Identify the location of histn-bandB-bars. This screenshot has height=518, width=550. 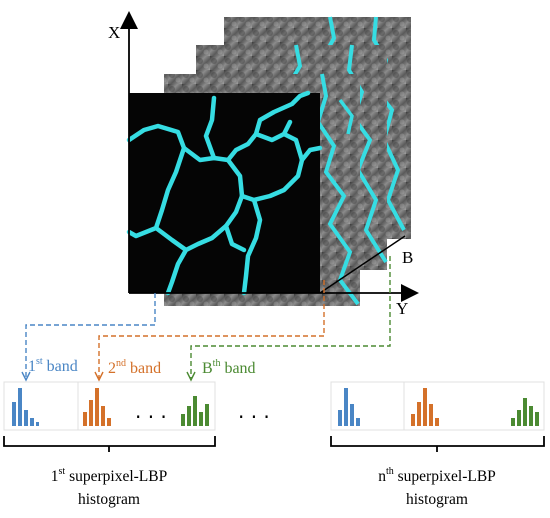
(525, 412).